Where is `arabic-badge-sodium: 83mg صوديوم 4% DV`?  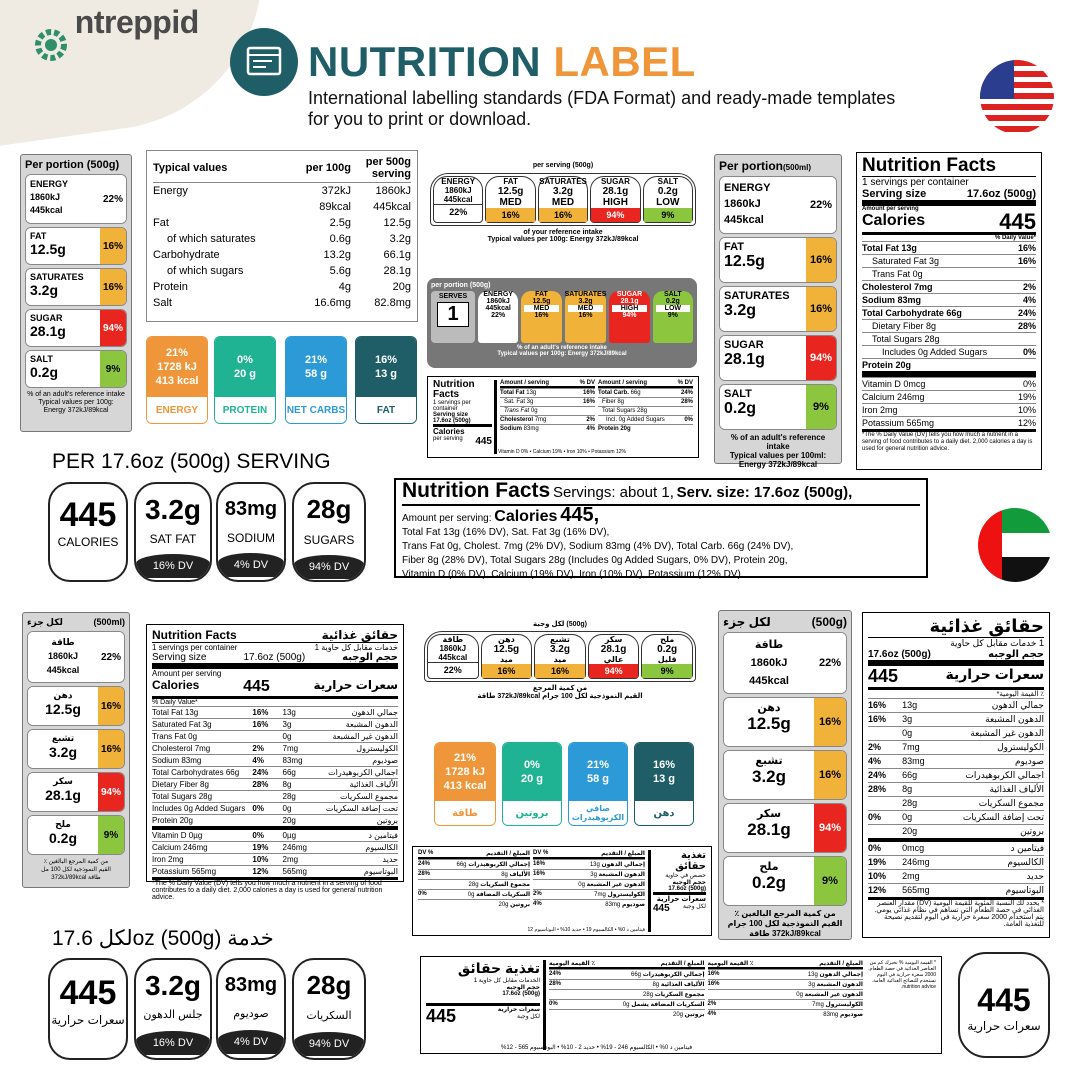
arabic-badge-sodium: 83mg صوديوم 4% DV is located at coordinates (251, 1009).